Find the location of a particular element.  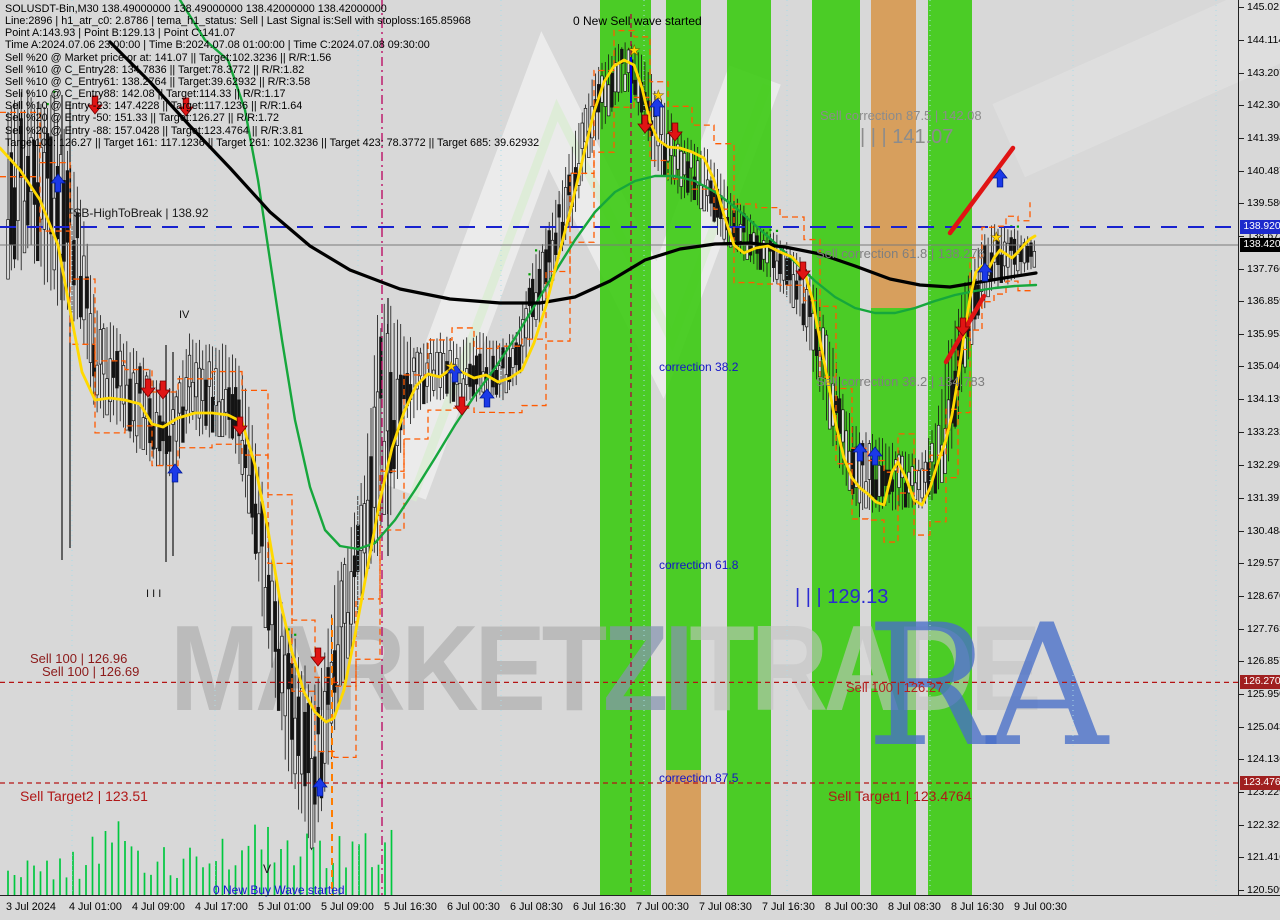

time-label: 6 Jul 08:30 is located at coordinates (536, 907).